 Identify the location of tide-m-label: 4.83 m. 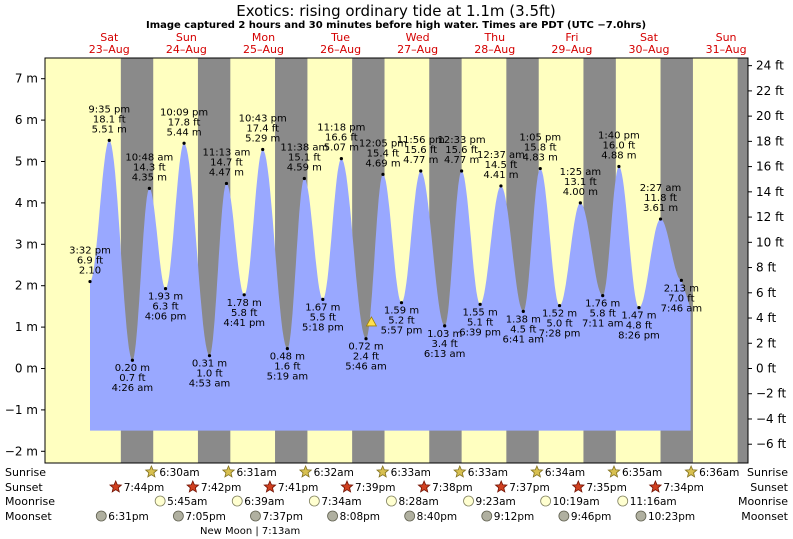
(540, 158).